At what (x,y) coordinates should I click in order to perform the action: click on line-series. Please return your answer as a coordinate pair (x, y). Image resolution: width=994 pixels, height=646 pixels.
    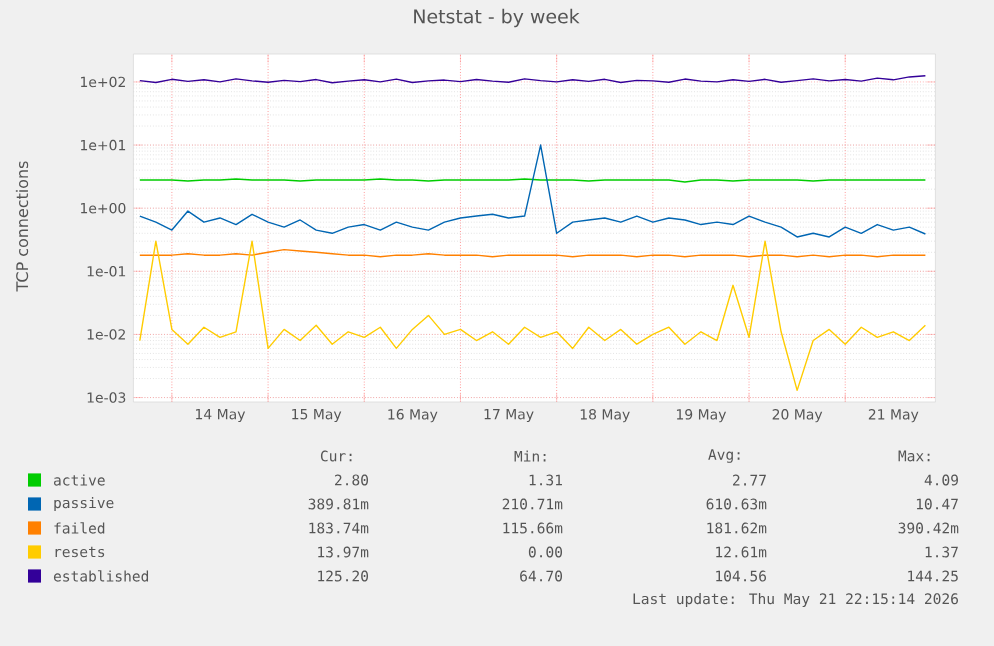
    Looking at the image, I should click on (533, 191).